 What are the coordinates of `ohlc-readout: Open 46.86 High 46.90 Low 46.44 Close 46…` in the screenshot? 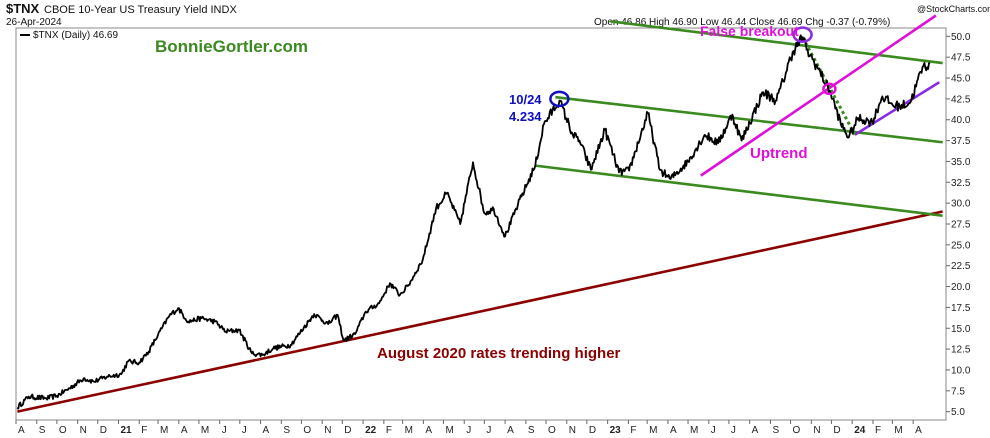 It's located at (742, 22).